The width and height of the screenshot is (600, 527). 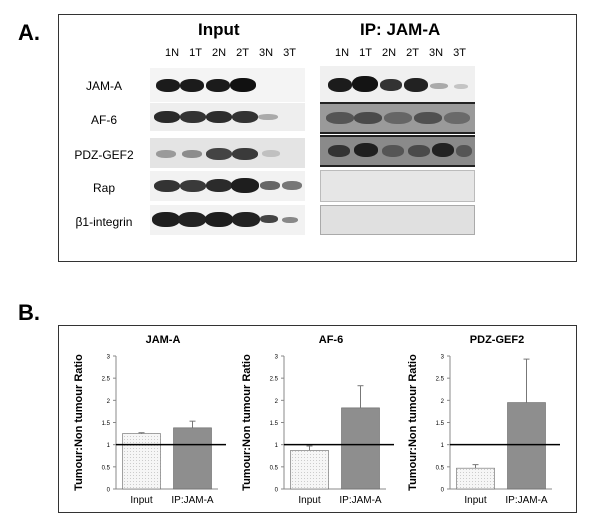 What do you see at coordinates (400, 29) in the screenshot?
I see `ip-header: IP: JAM-A` at bounding box center [400, 29].